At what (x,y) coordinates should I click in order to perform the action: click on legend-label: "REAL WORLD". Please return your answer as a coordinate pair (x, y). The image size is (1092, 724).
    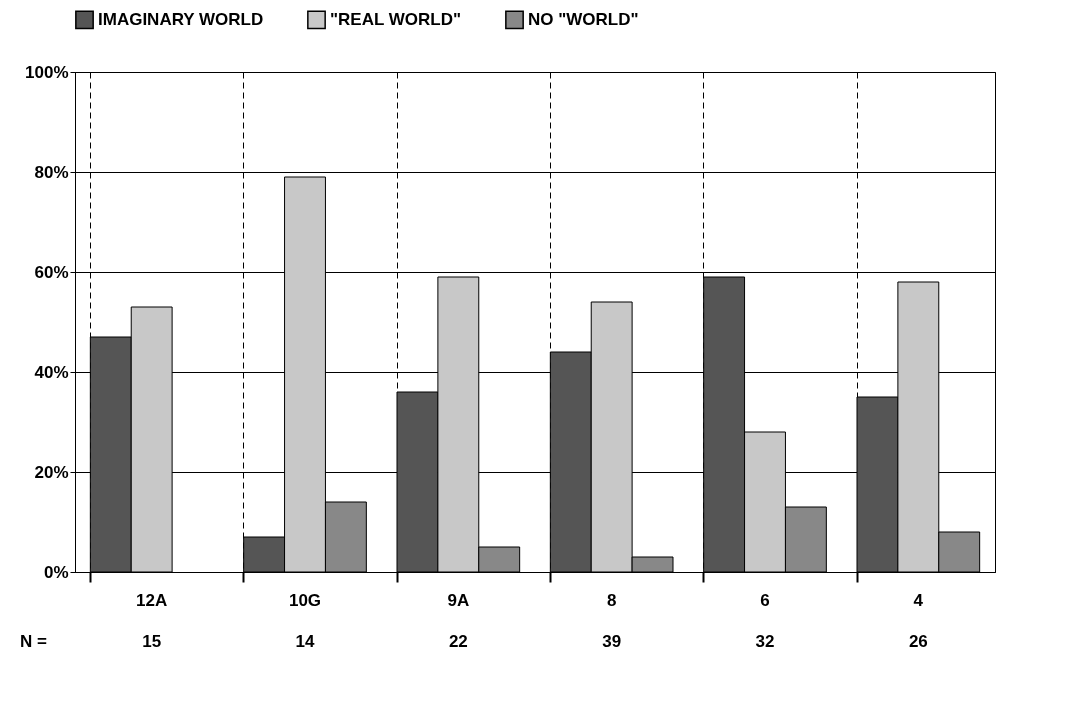
    Looking at the image, I should click on (396, 19).